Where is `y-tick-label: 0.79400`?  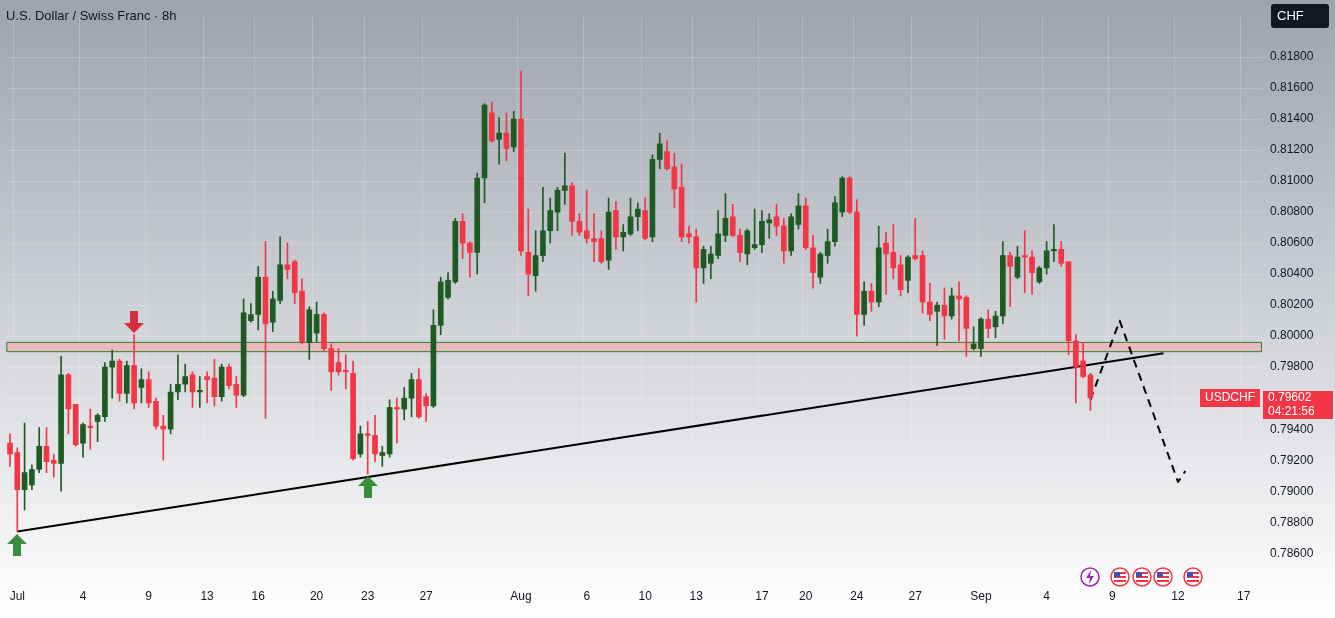 y-tick-label: 0.79400 is located at coordinates (1292, 428).